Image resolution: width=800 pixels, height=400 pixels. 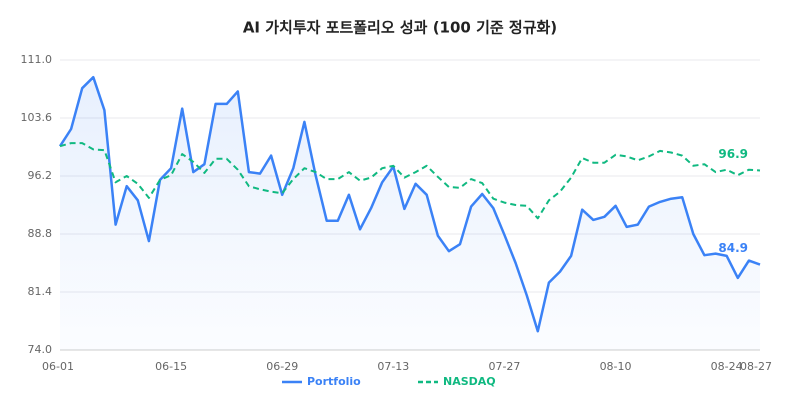 What do you see at coordinates (37, 59) in the screenshot?
I see `y-tick-label: 111.0` at bounding box center [37, 59].